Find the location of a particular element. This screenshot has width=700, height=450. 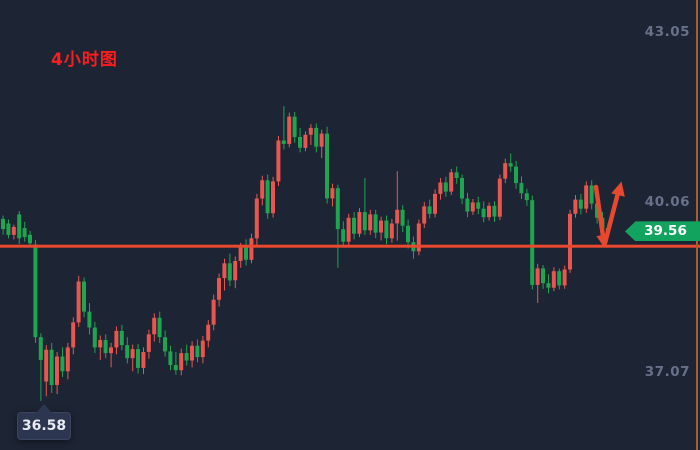

tooltip-pointer-up is located at coordinates (44, 409).